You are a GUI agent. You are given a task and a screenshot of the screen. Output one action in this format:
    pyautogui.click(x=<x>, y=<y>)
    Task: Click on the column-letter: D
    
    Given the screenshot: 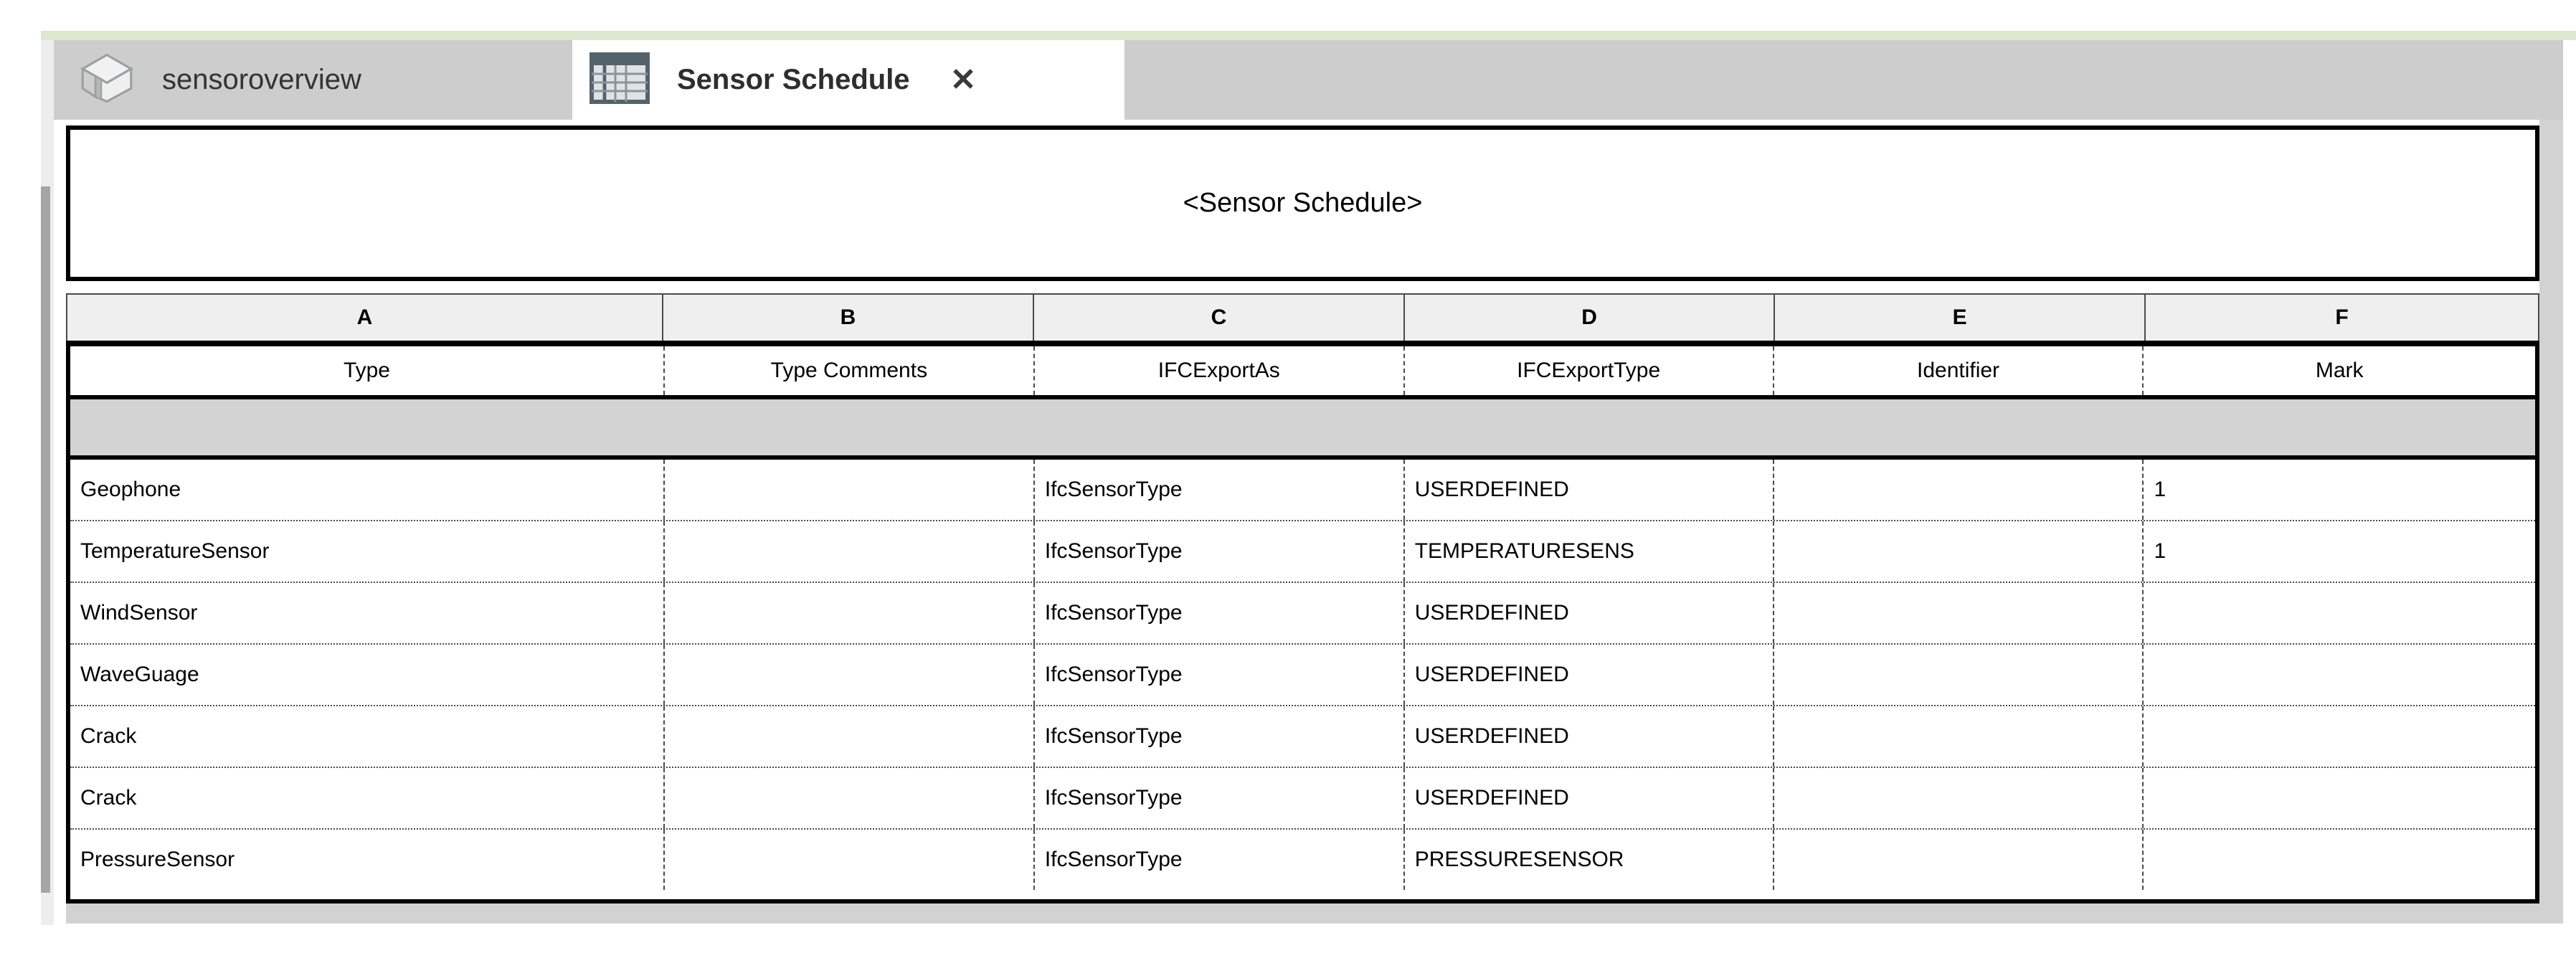 What is the action you would take?
    pyautogui.click(x=1588, y=318)
    